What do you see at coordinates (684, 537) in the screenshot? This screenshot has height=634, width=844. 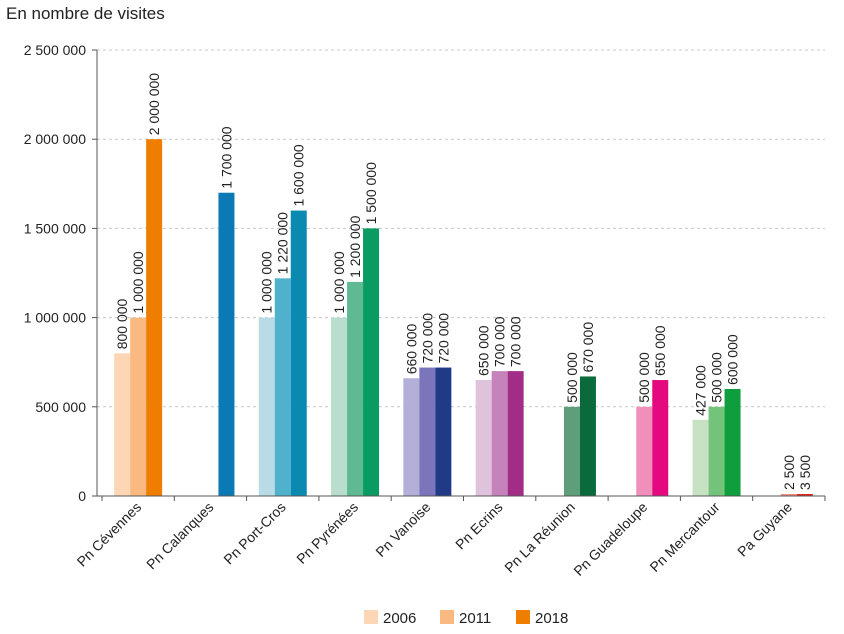 I see `x-tick-label: Pn Mercantour` at bounding box center [684, 537].